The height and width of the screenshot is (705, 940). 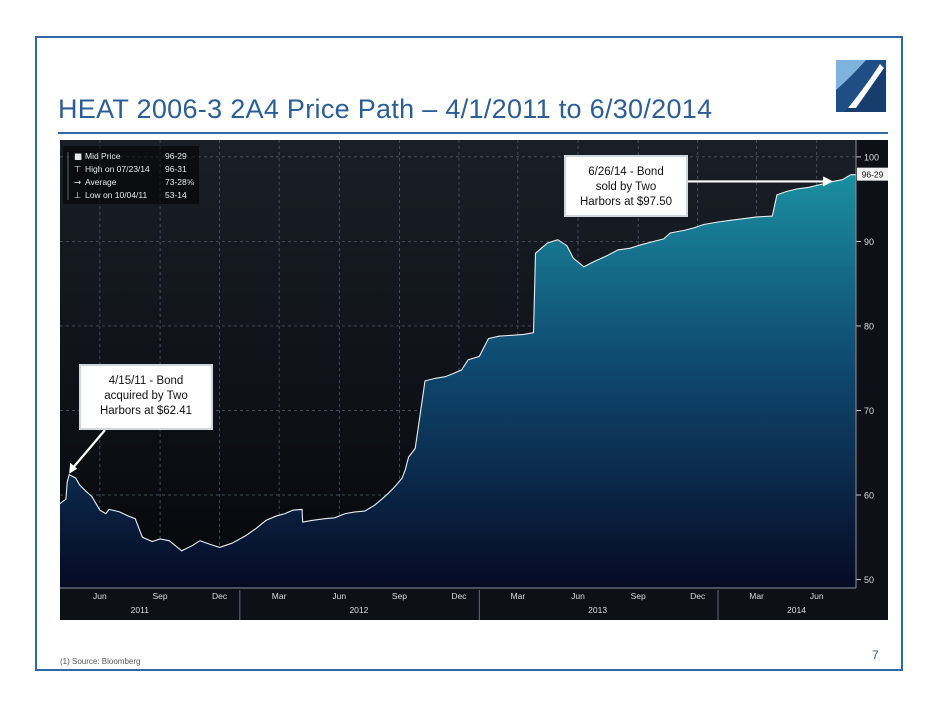 I want to click on last-value-label: 96-29, so click(x=873, y=175).